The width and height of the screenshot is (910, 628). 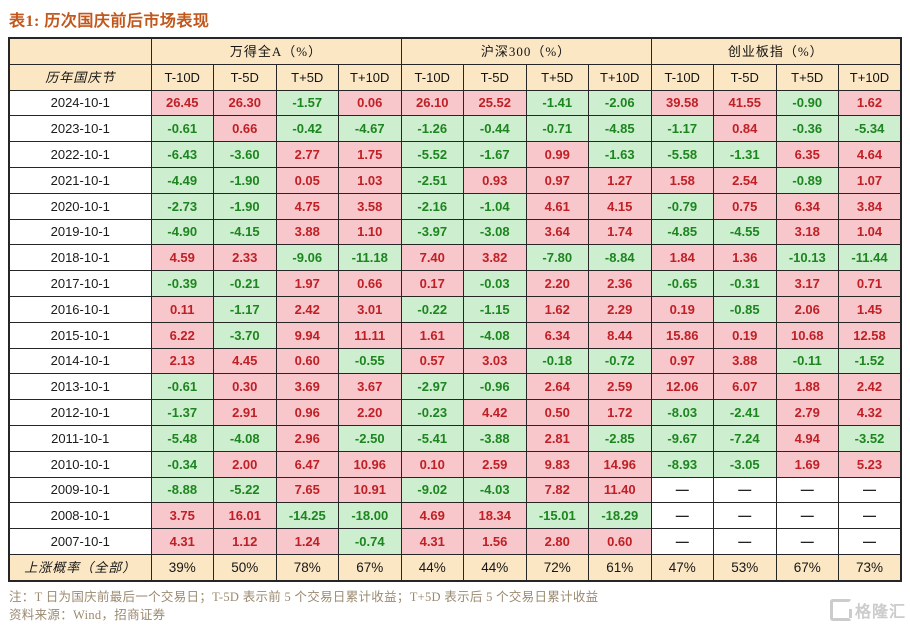 What do you see at coordinates (495, 232) in the screenshot?
I see `value-cell: -3.08` at bounding box center [495, 232].